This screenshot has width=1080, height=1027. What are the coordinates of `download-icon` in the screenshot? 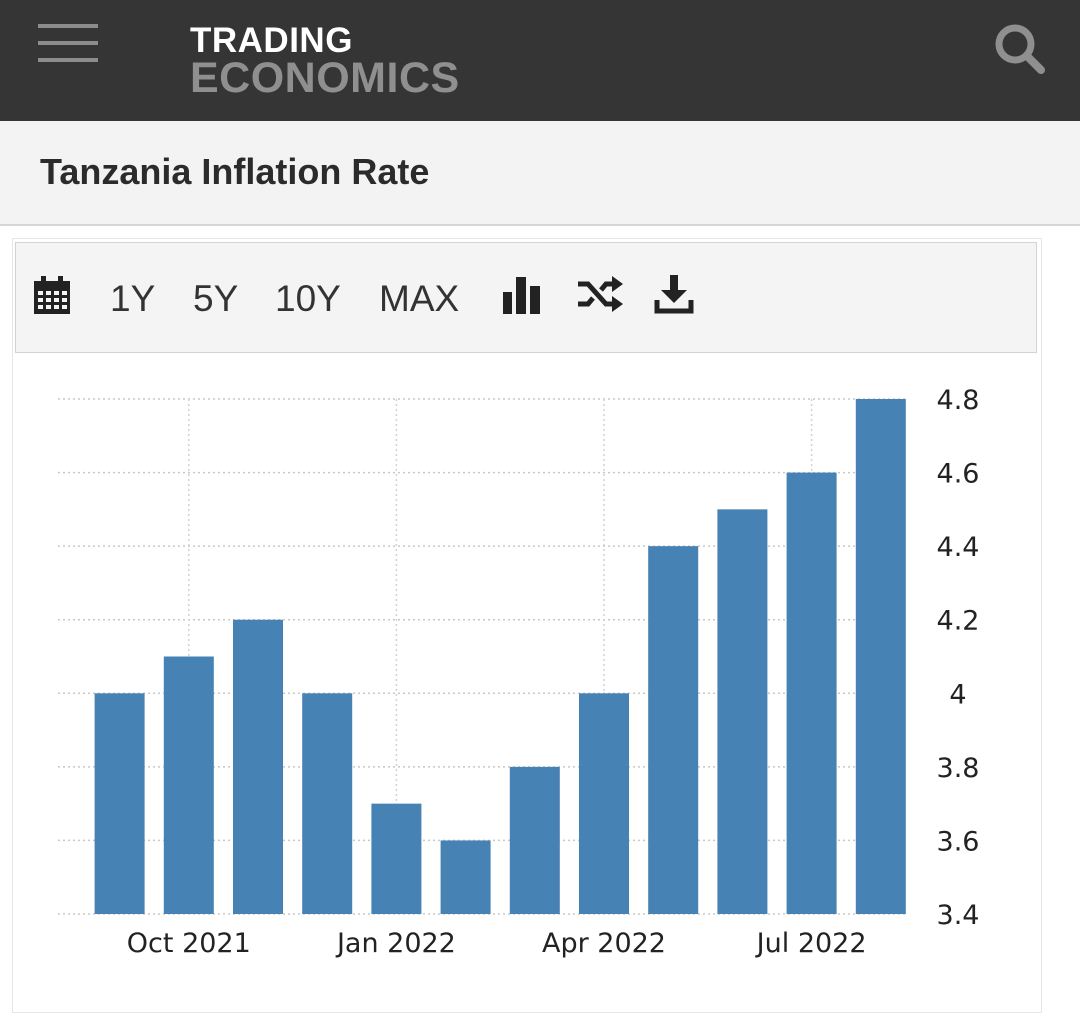 It's located at (674, 296).